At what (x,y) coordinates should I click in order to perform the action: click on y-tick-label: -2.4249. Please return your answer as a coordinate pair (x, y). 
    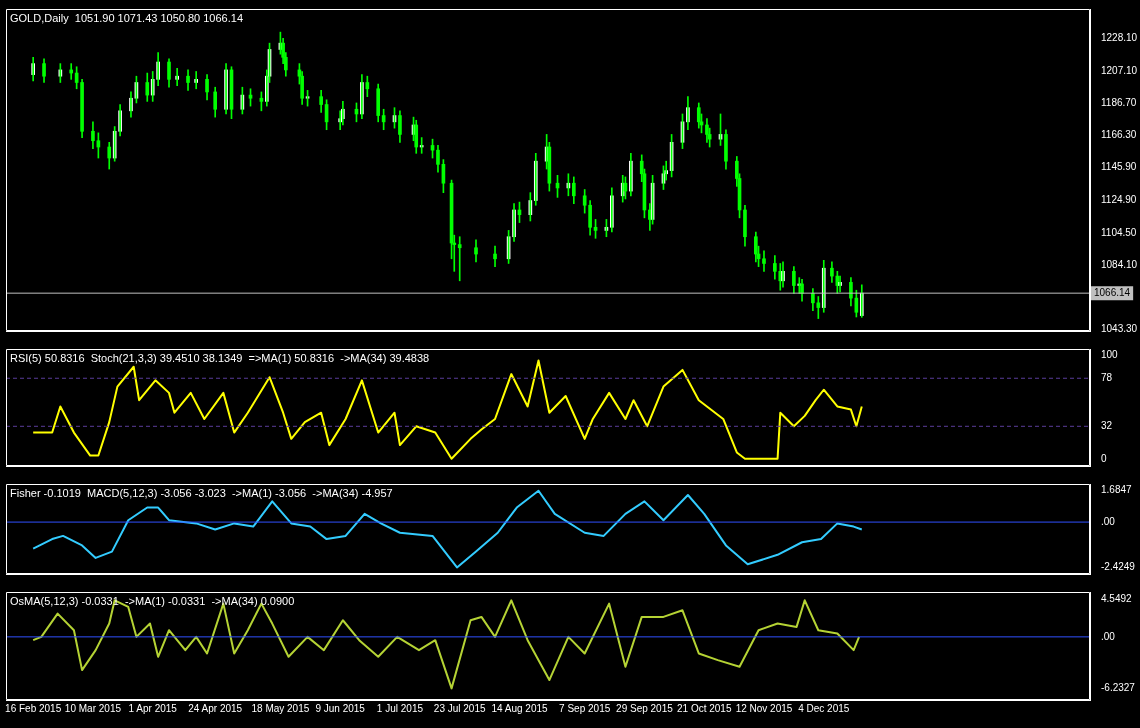
    Looking at the image, I should click on (1118, 567).